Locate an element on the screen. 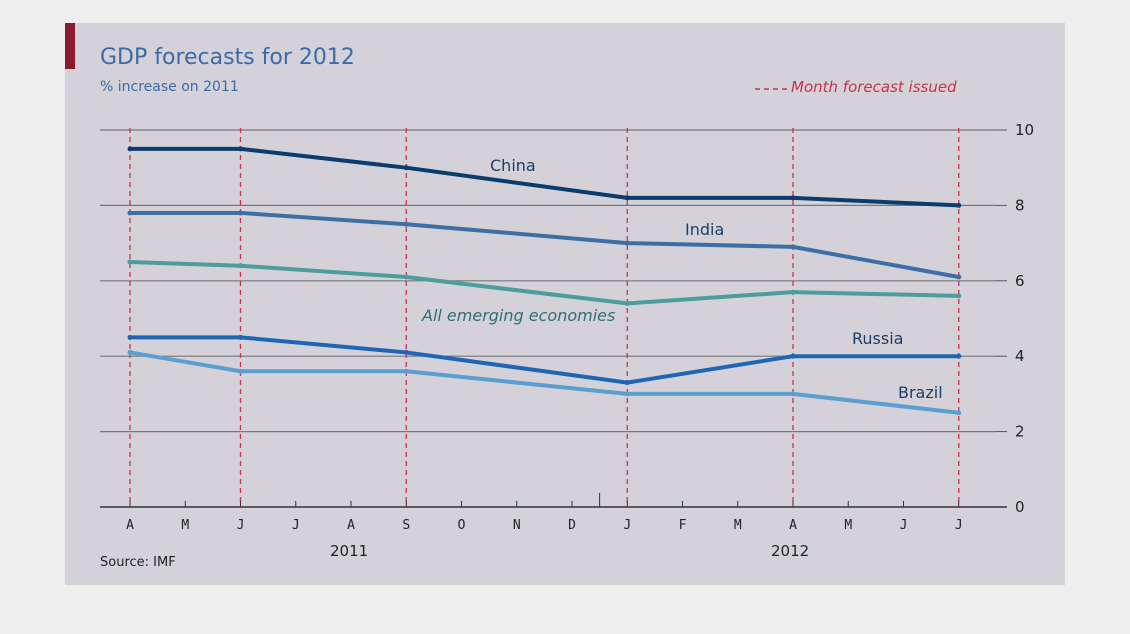 This screenshot has width=1130, height=634. x-tick-label: S is located at coordinates (406, 525).